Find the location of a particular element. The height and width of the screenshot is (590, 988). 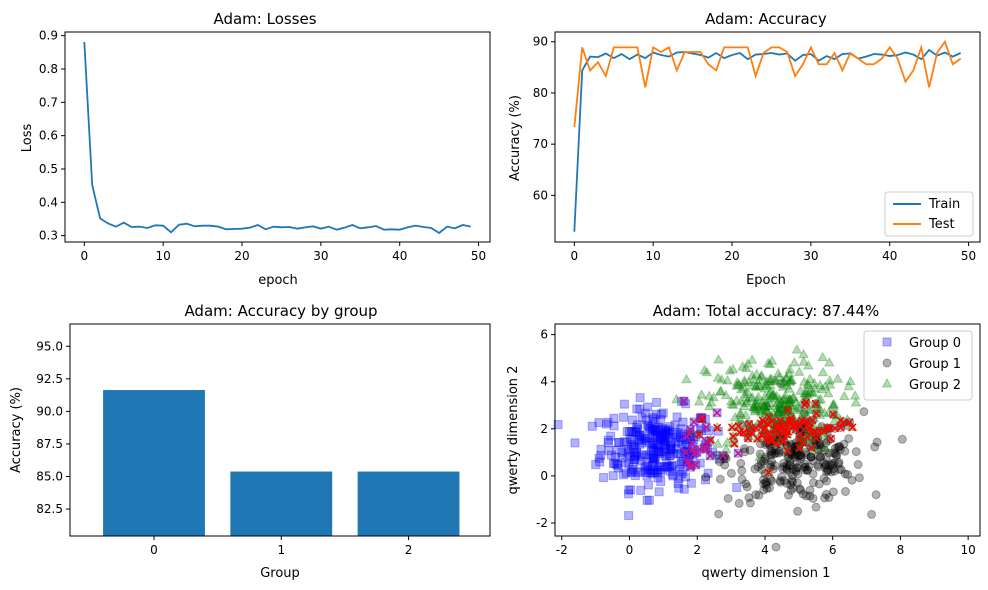

accuracy-xlabel: Epoch is located at coordinates (766, 280).